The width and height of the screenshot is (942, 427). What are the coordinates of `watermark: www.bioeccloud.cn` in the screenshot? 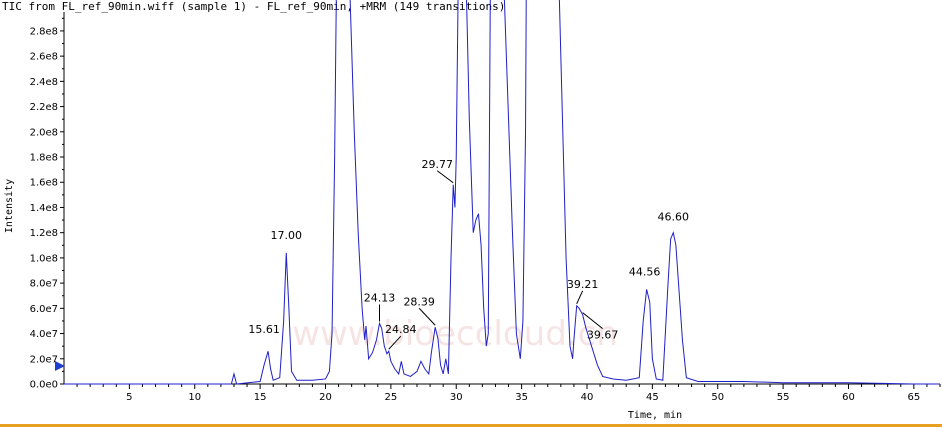 It's located at (455, 334).